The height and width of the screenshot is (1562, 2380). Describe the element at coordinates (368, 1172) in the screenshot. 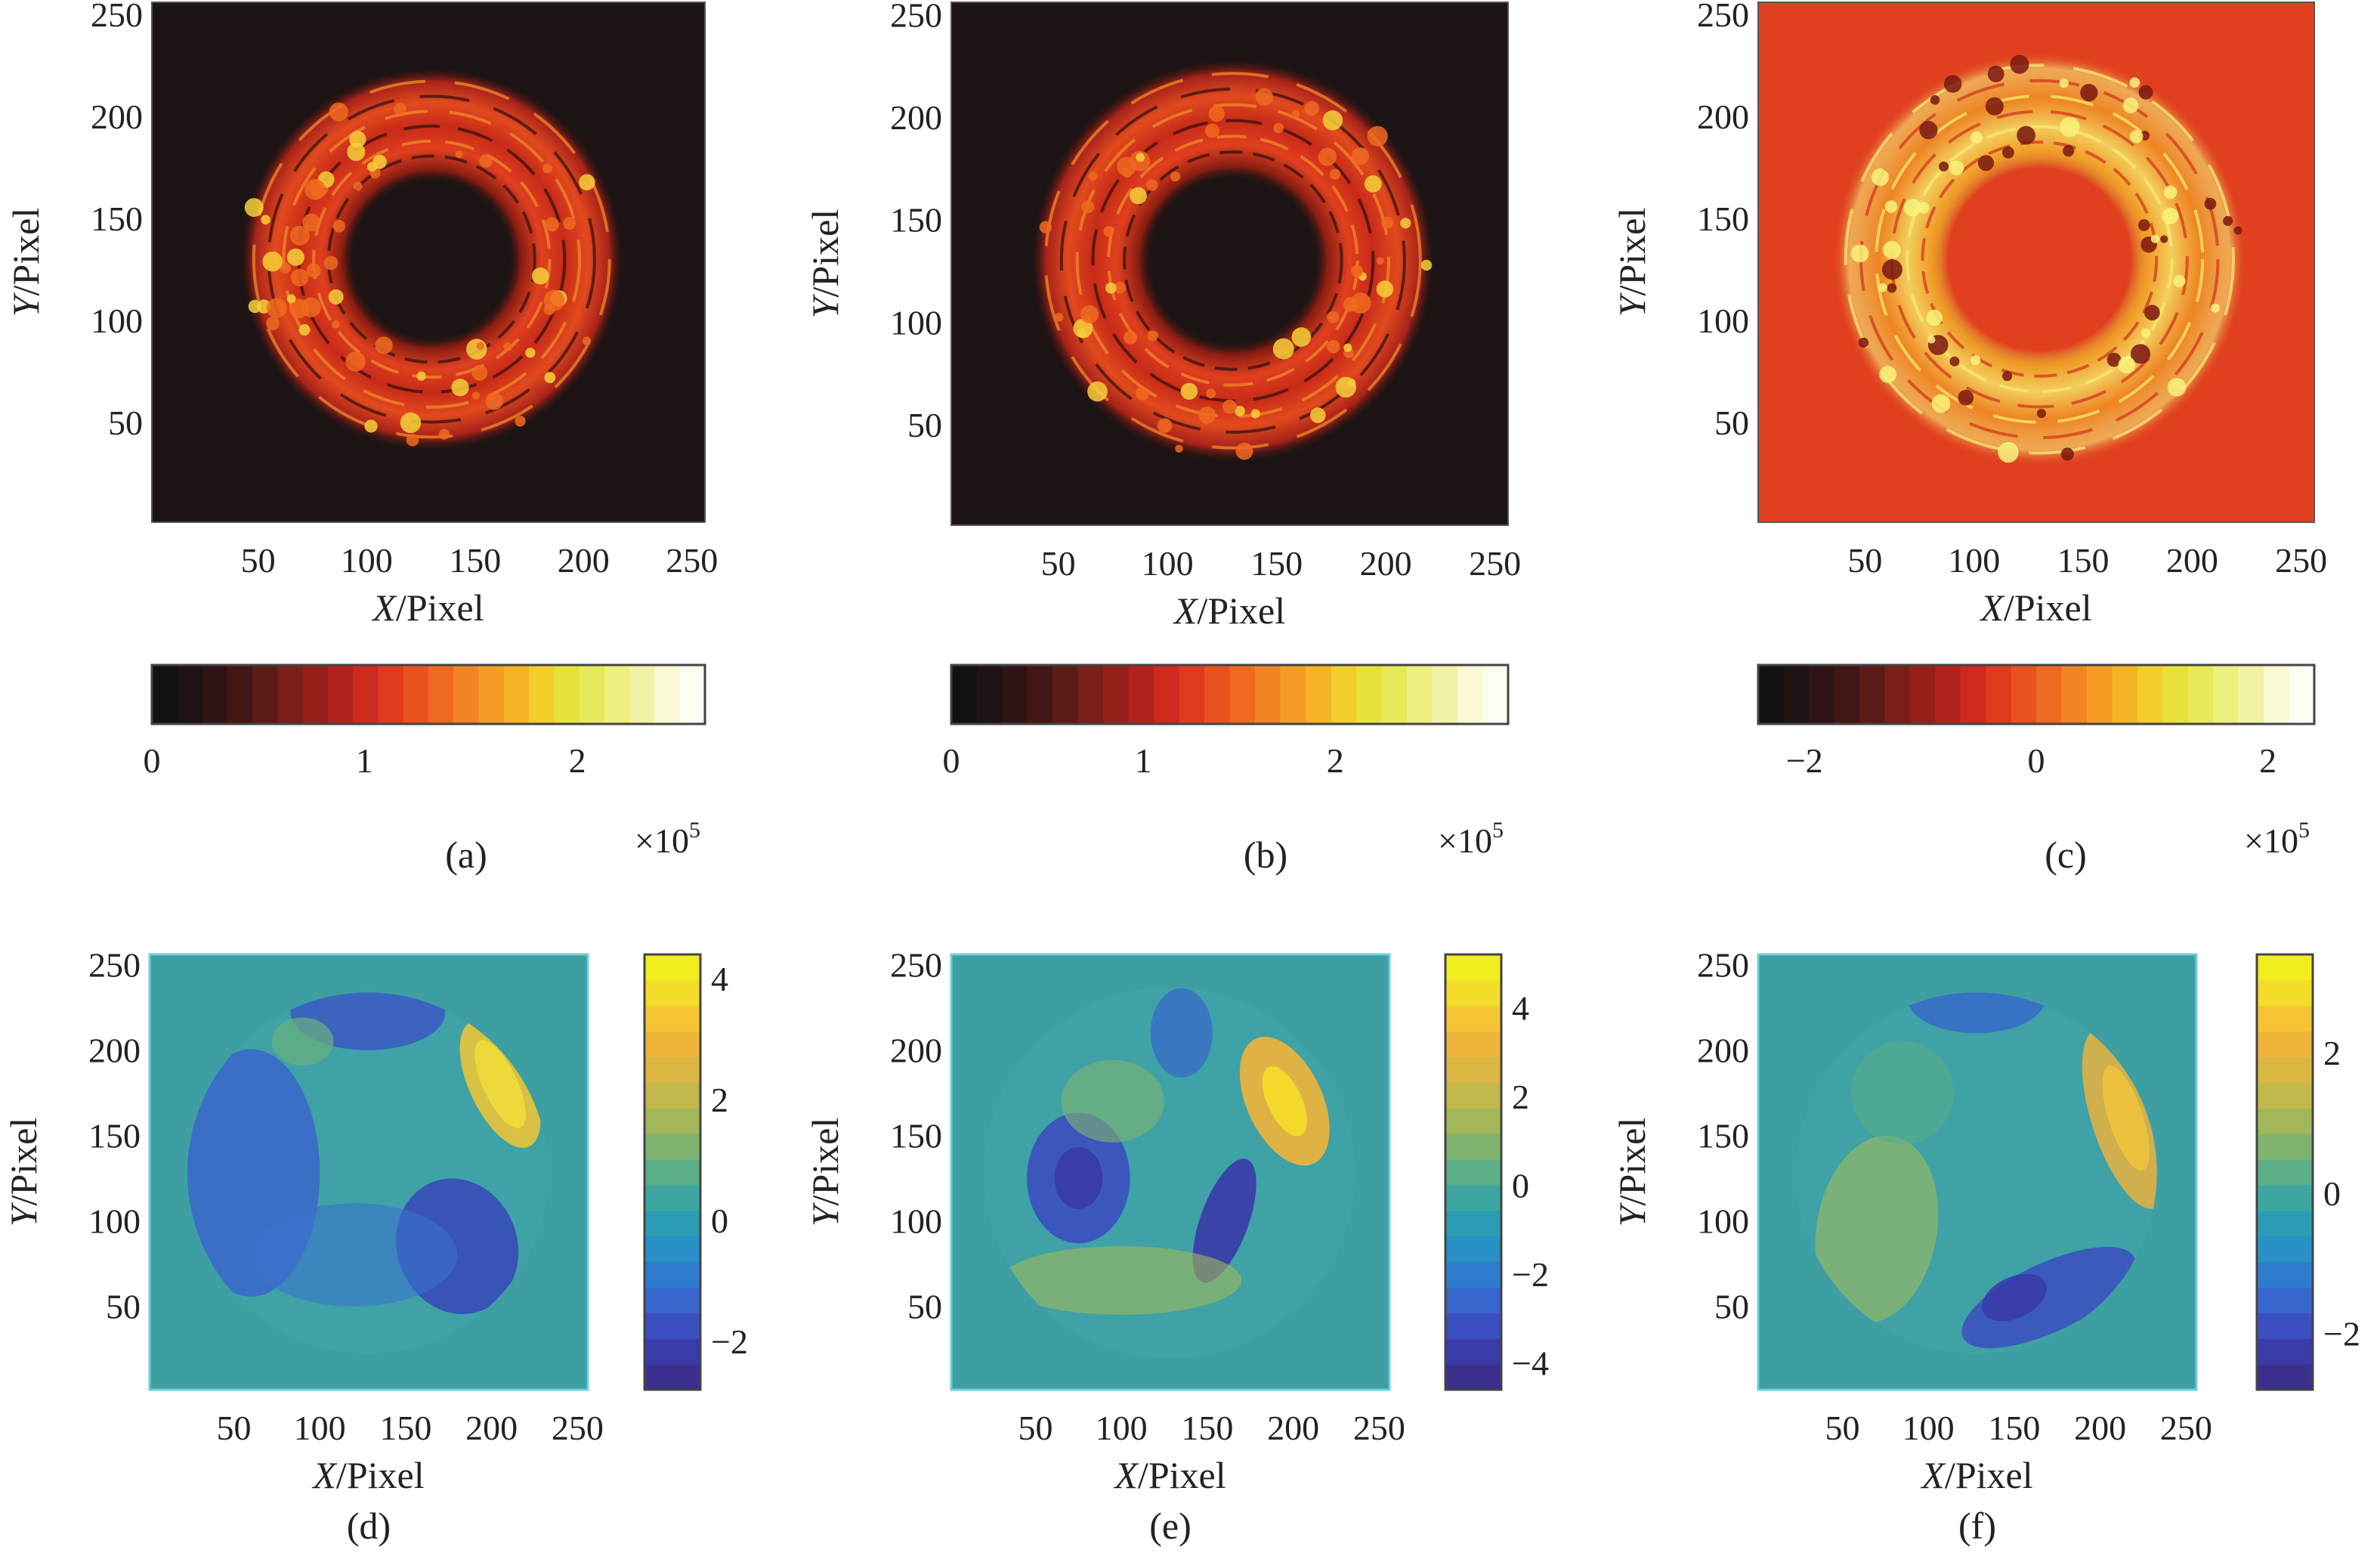

I see `plot-frame-d` at that location.